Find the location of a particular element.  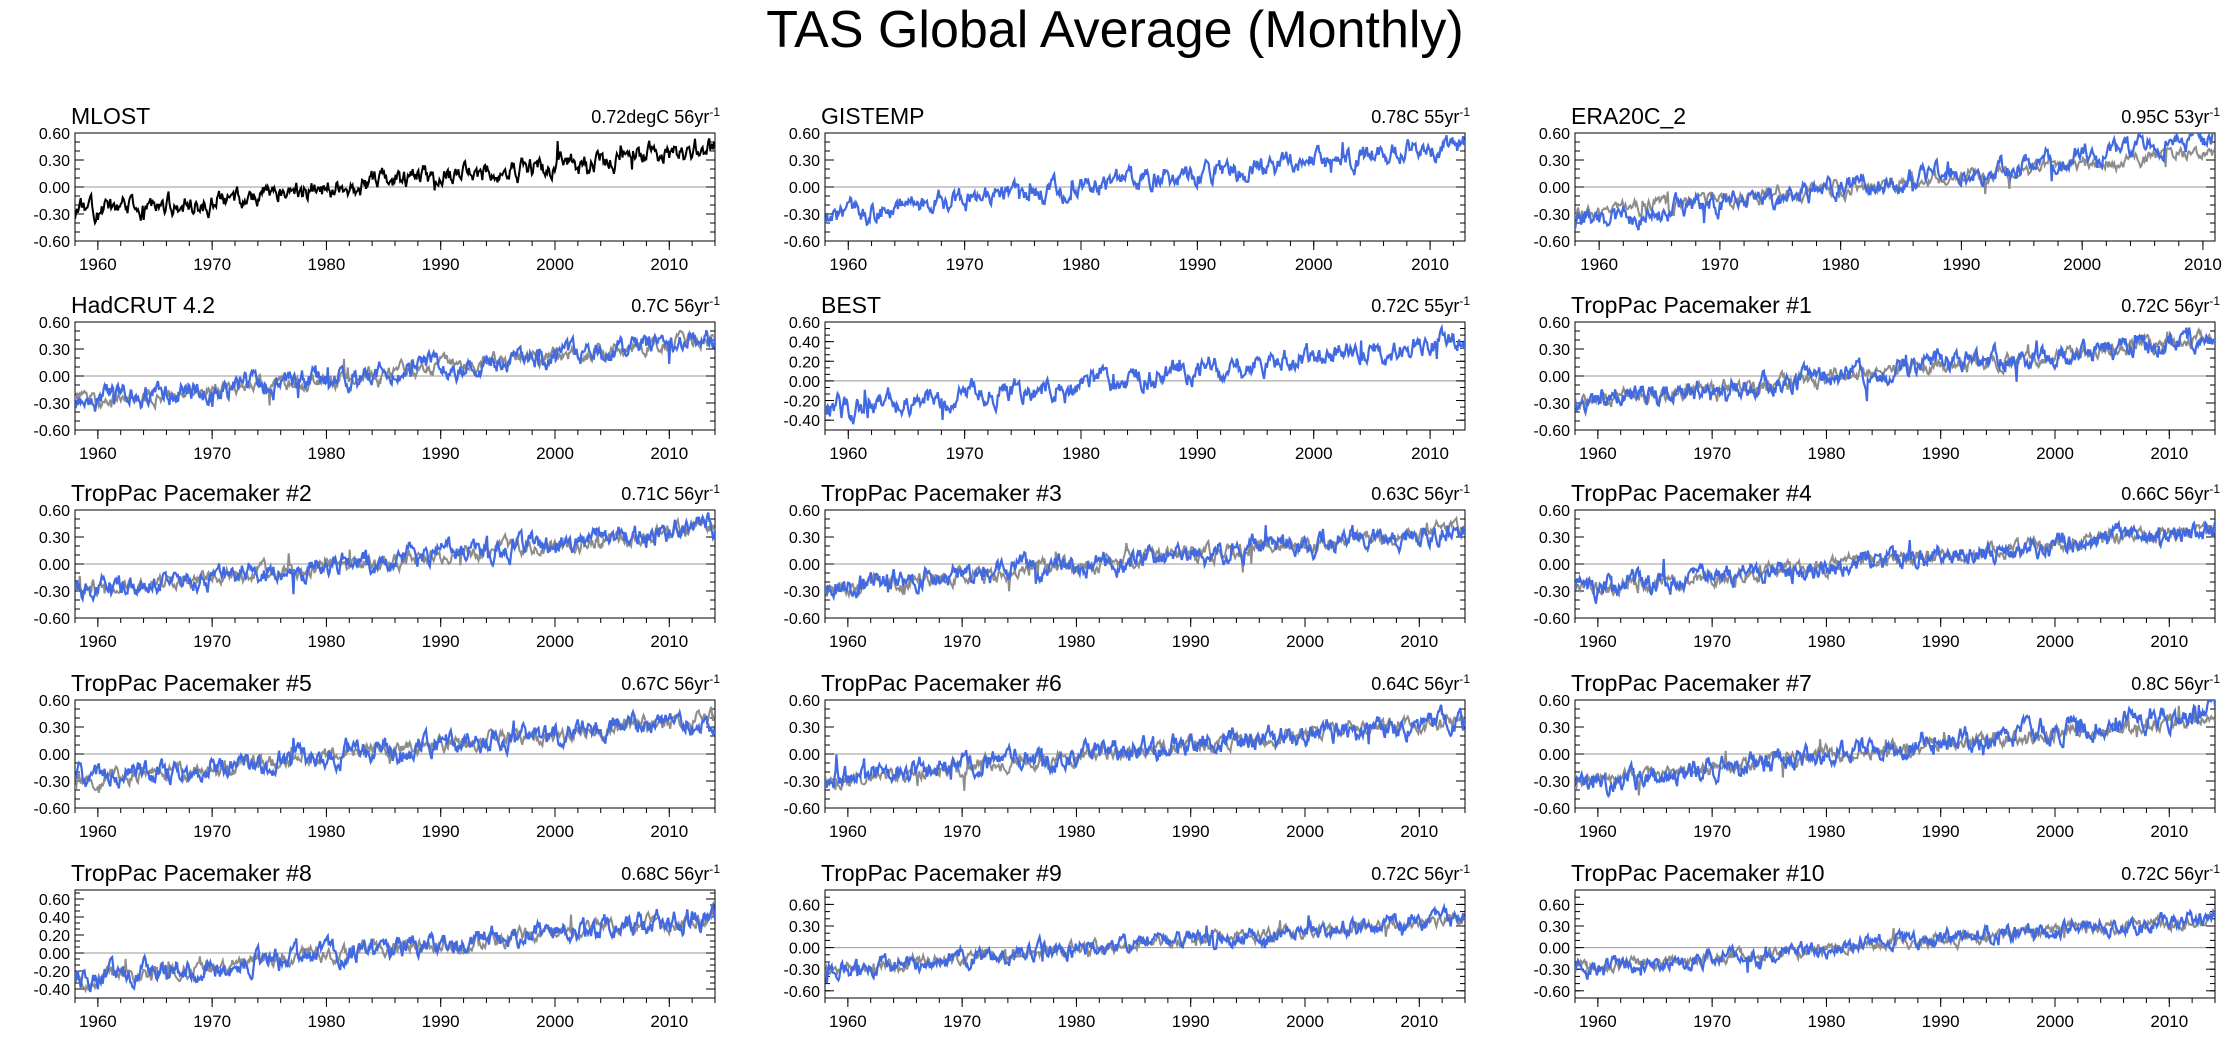

trend-label: 0.8C 56yr-1 is located at coordinates (2175, 683).